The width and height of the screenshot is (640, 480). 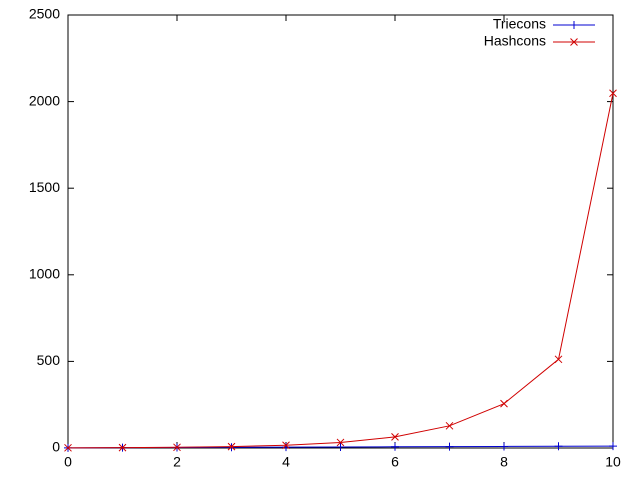 What do you see at coordinates (44, 274) in the screenshot?
I see `y-tick-label: 1000` at bounding box center [44, 274].